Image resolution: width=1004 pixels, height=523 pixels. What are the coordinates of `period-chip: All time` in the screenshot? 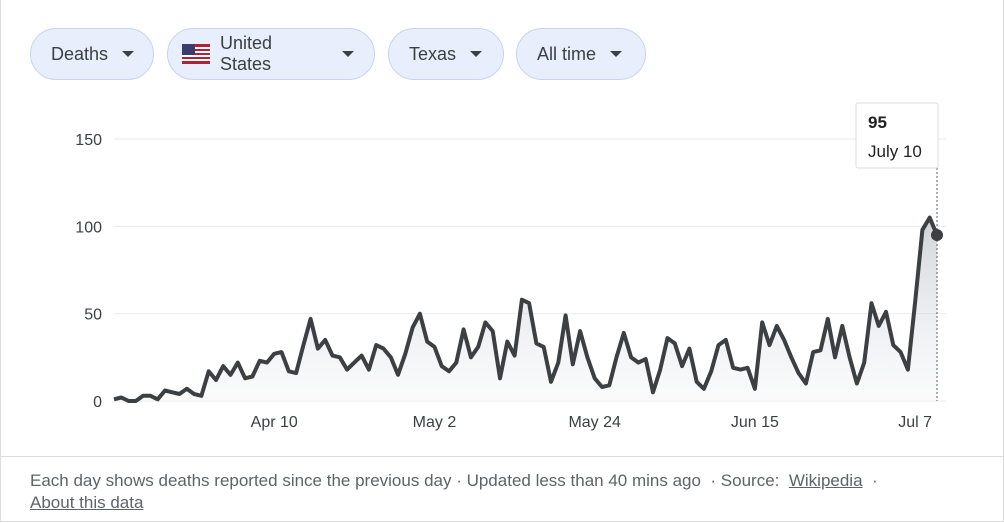 It's located at (581, 54).